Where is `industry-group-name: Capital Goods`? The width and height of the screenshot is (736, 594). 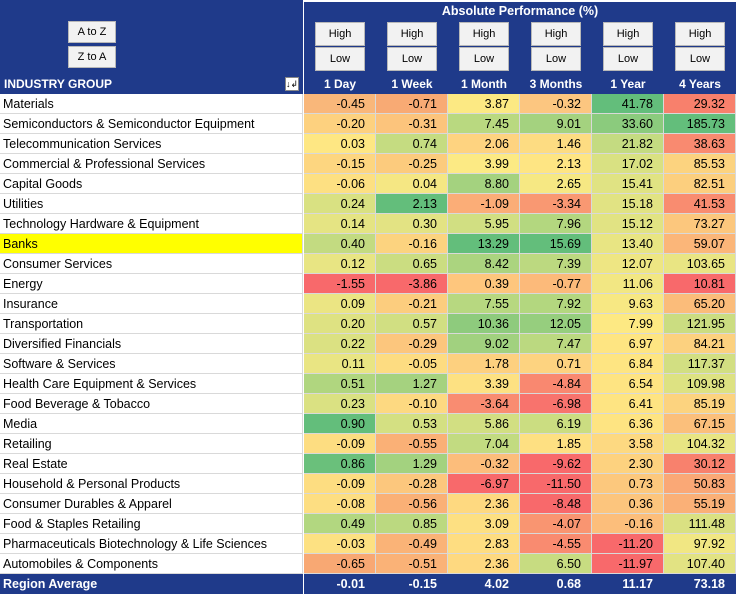 industry-group-name: Capital Goods is located at coordinates (151, 184).